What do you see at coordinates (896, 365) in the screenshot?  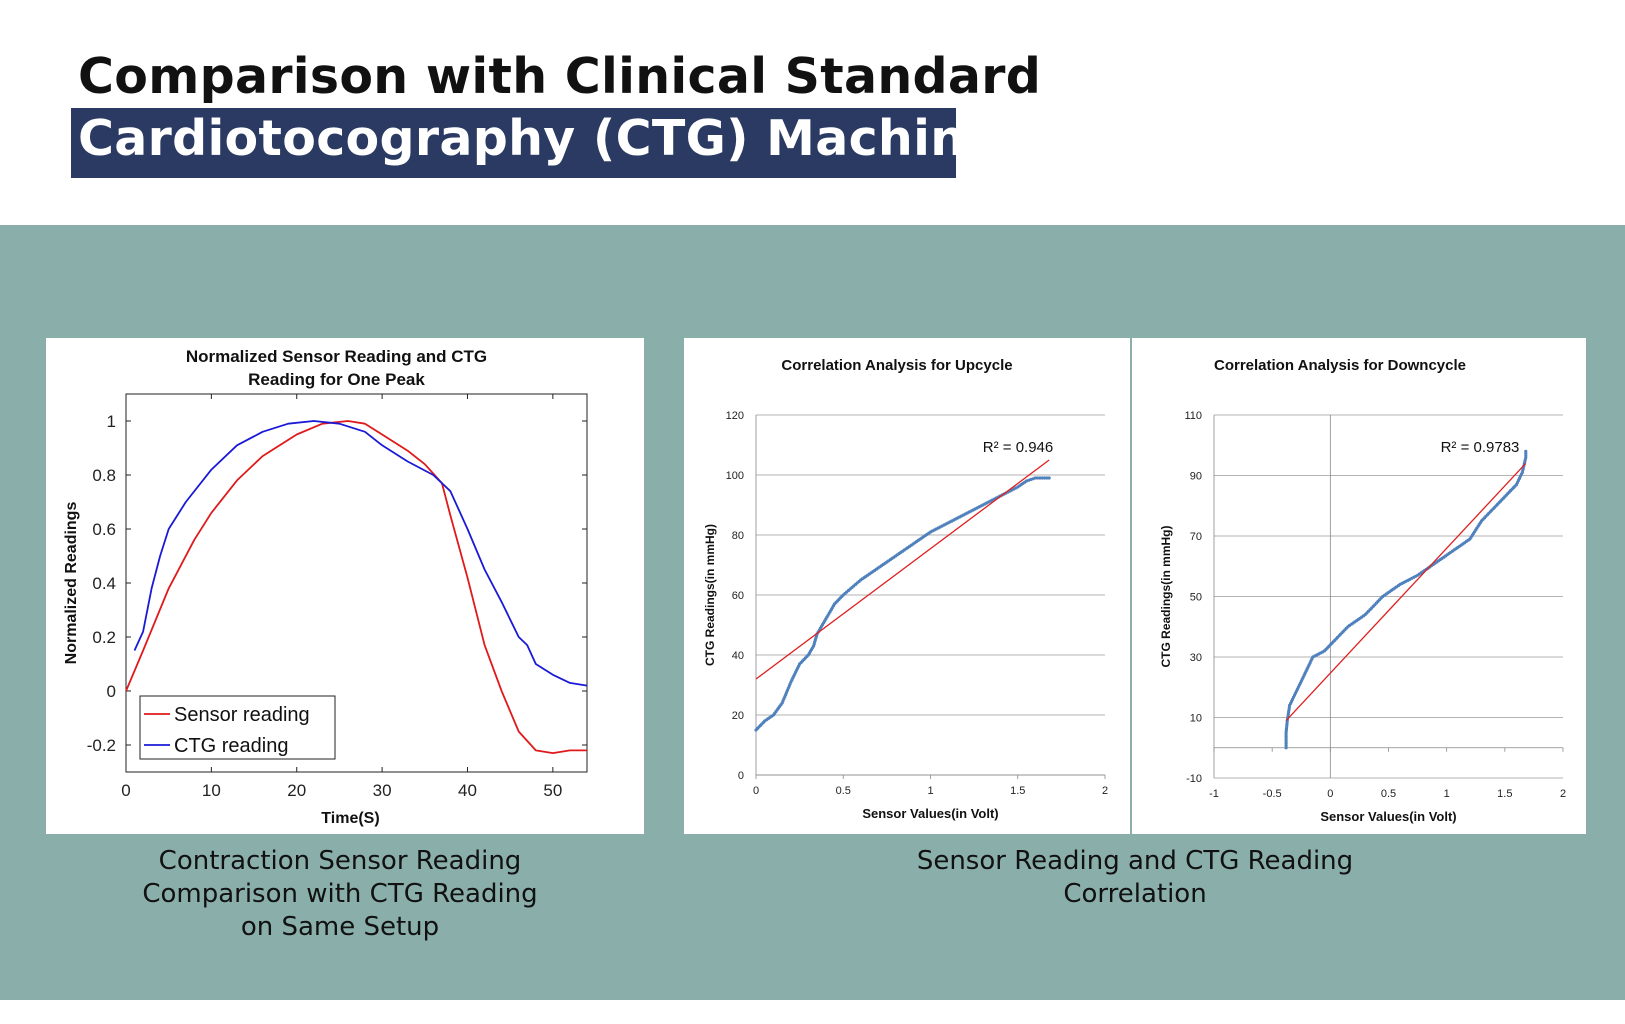 I see `chart-title: Correlation Analysis for Upcycle` at bounding box center [896, 365].